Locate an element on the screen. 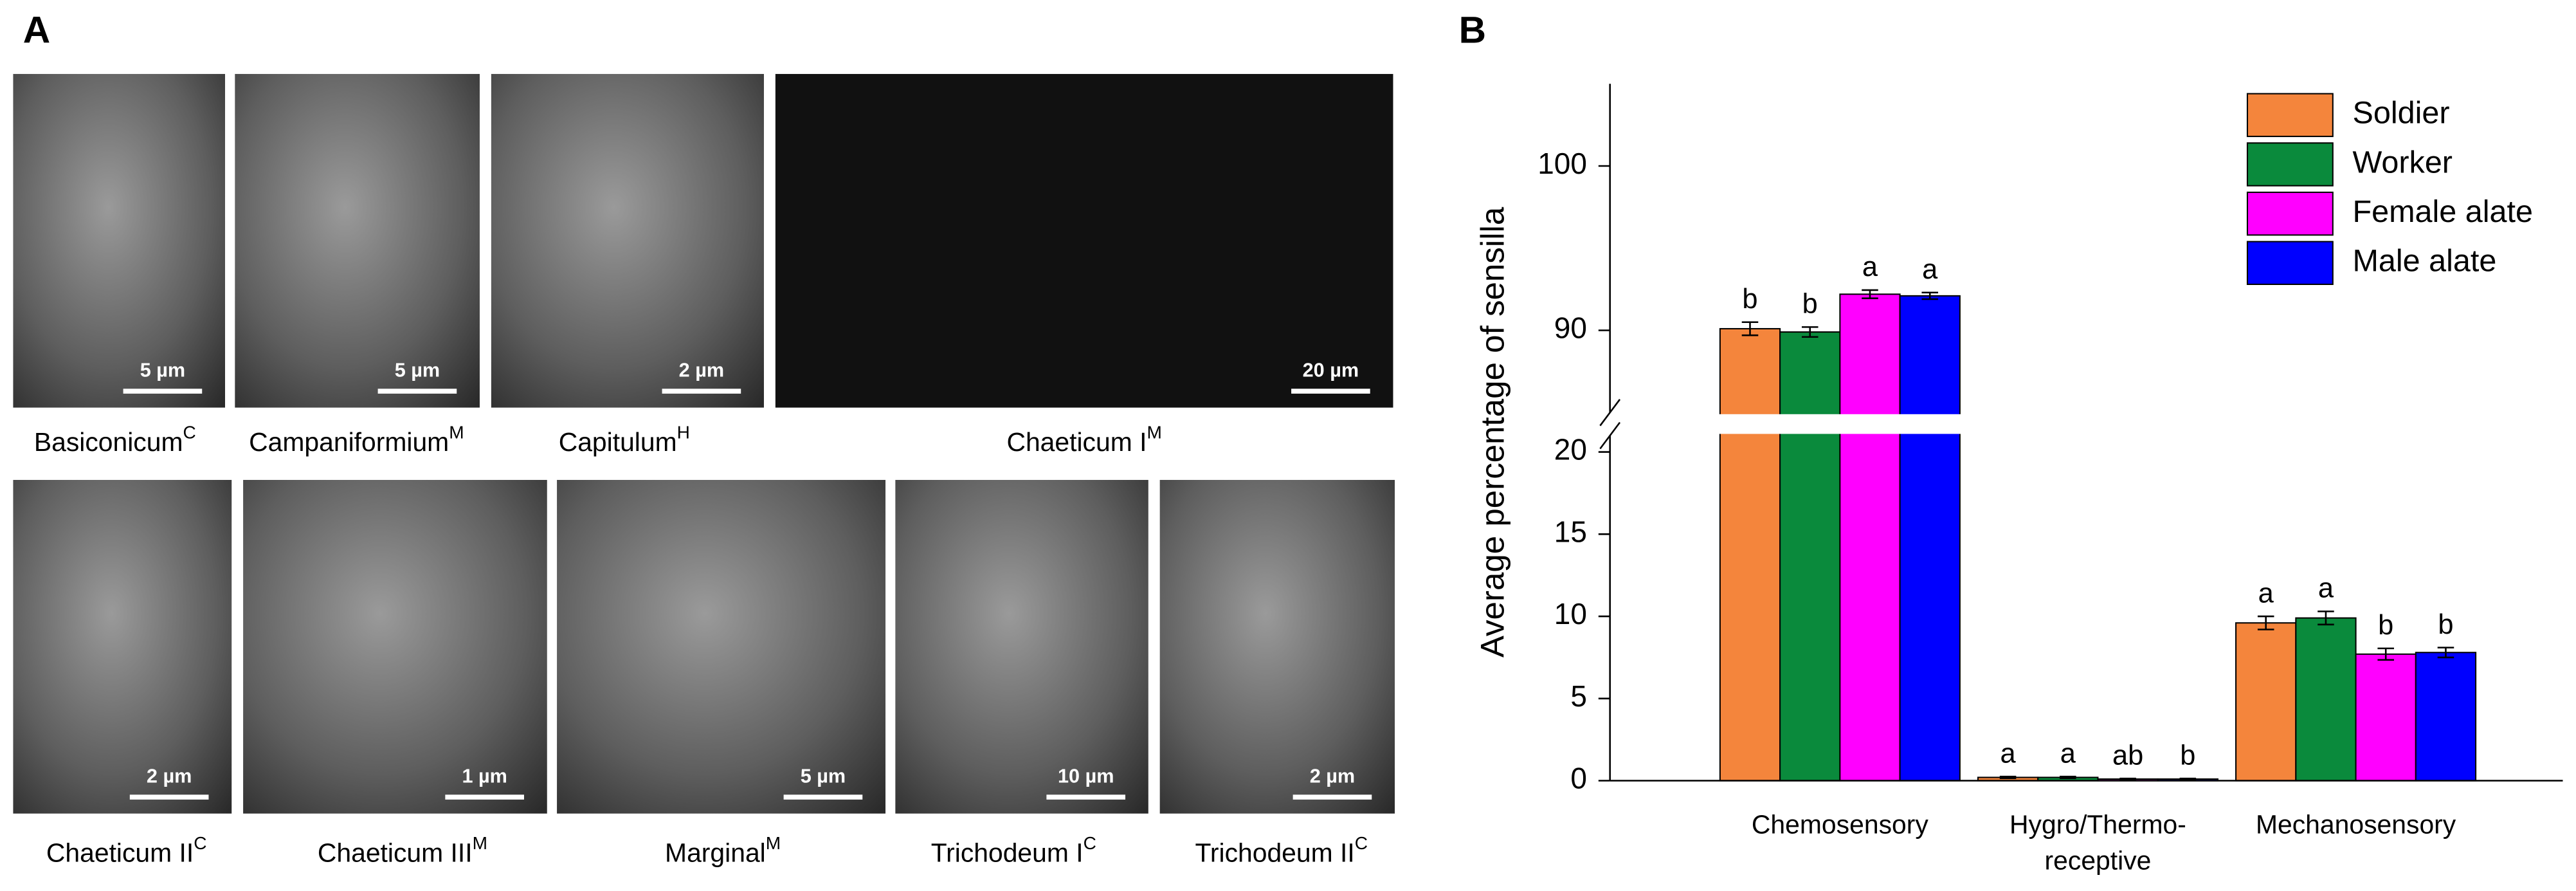  caption-name: Campaniformium is located at coordinates (349, 442).